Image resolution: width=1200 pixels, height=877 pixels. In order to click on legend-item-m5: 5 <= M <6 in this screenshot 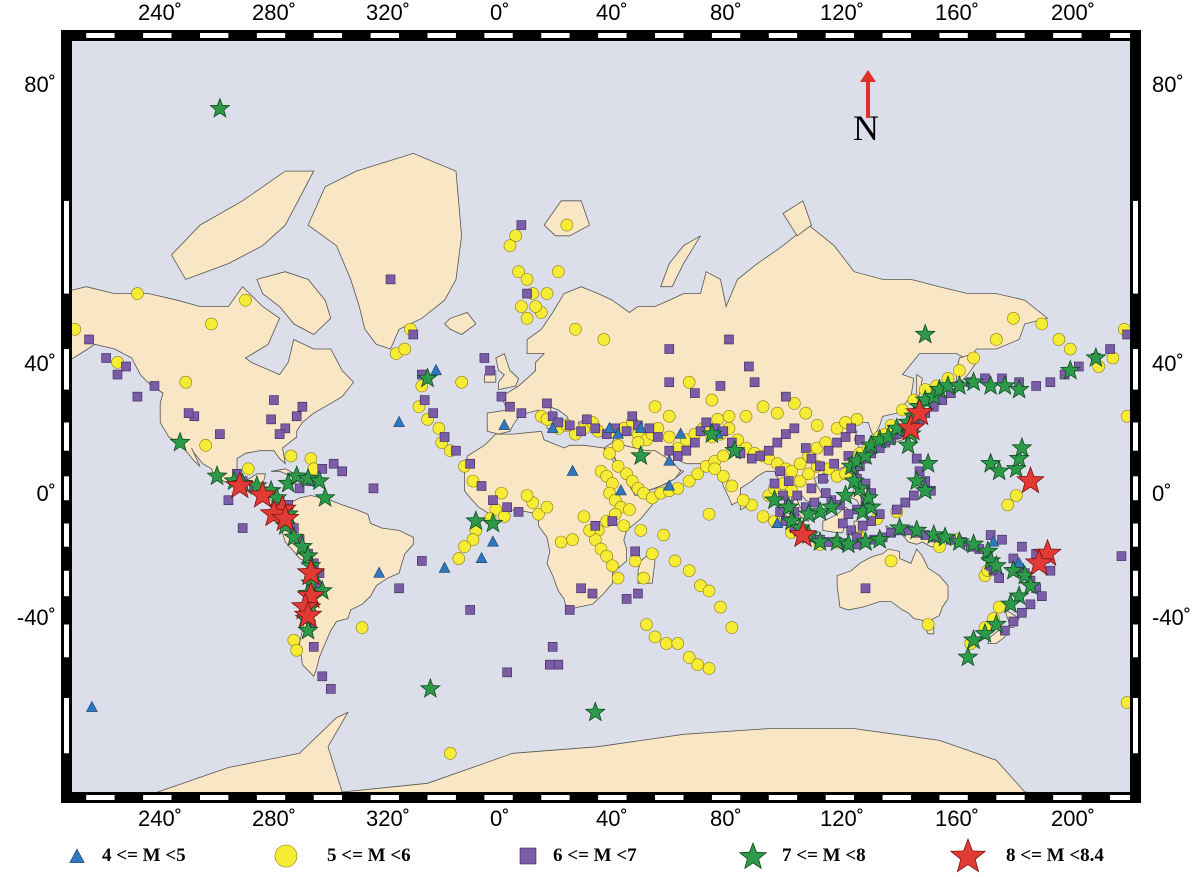, I will do `click(342, 856)`.